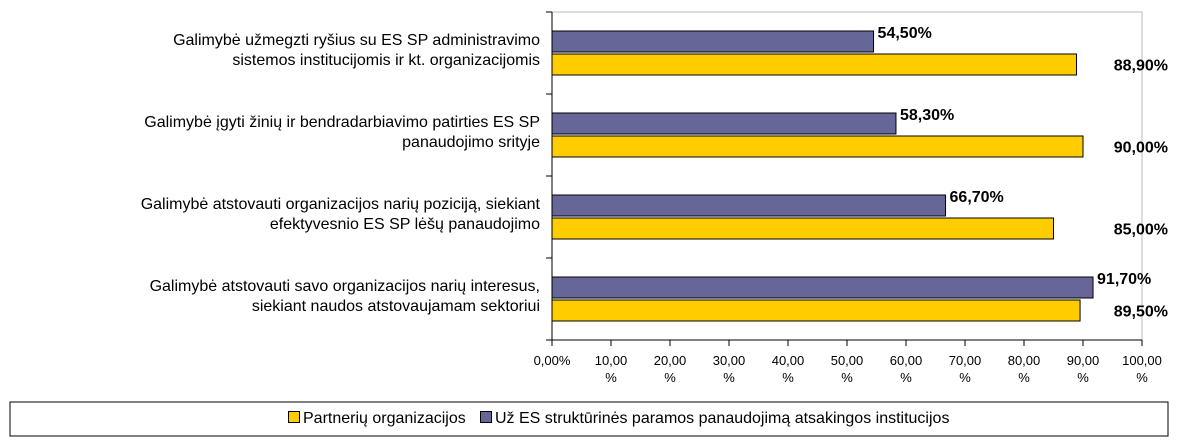 The height and width of the screenshot is (440, 1178). I want to click on x-tick-label: 90,00 %, so click(1083, 369).